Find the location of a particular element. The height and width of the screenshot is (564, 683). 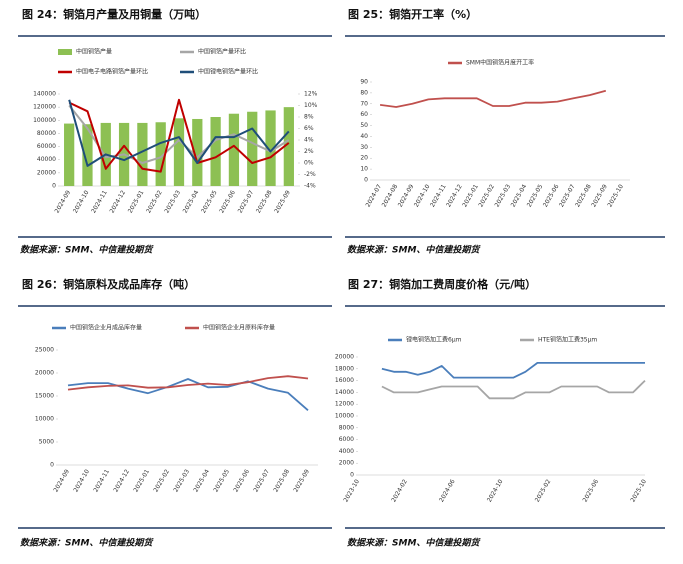

x-tick-label: 2025-04 is located at coordinates (191, 201).